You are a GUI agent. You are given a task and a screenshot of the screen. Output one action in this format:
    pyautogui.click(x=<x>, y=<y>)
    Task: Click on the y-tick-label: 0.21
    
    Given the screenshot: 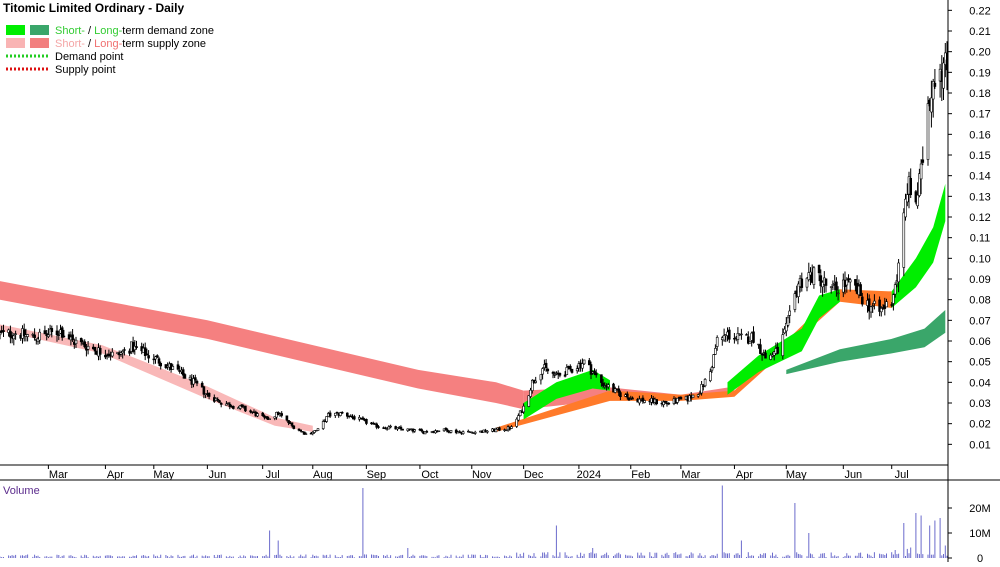 What is the action you would take?
    pyautogui.click(x=979, y=32)
    